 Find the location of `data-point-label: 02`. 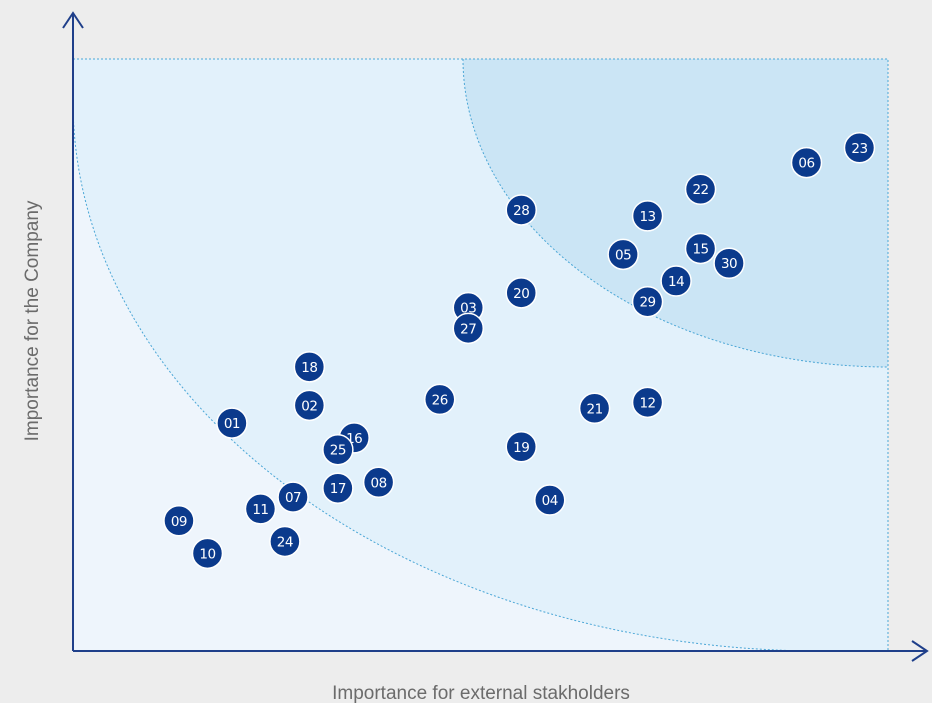

data-point-label: 02 is located at coordinates (309, 406).